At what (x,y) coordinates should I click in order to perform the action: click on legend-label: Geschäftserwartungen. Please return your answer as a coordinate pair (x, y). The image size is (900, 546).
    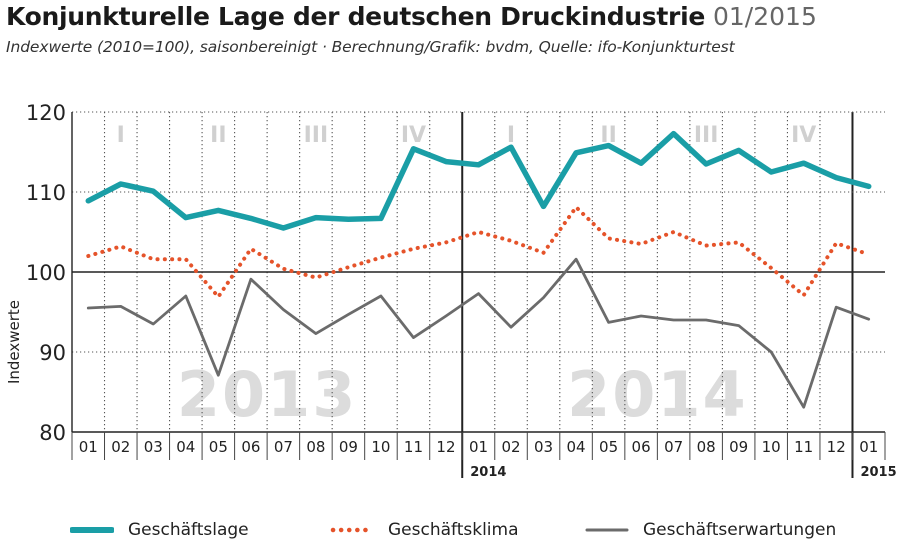
    Looking at the image, I should click on (740, 530).